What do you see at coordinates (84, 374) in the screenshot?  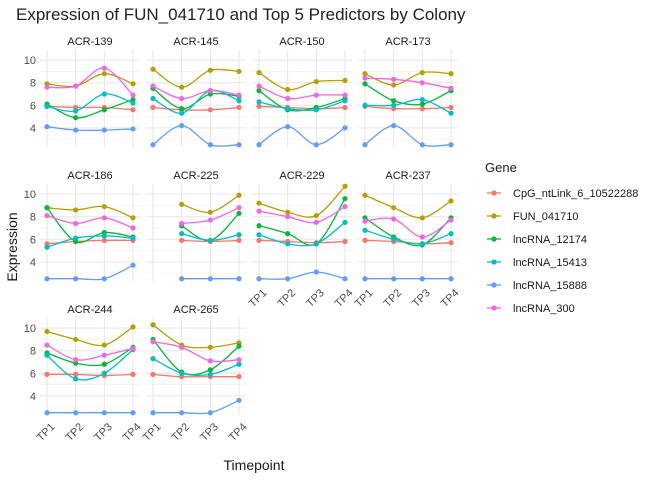 I see `panel-acr-244: ACR-244 4 6 8 10 TP1 TP2 TP3 TP4` at bounding box center [84, 374].